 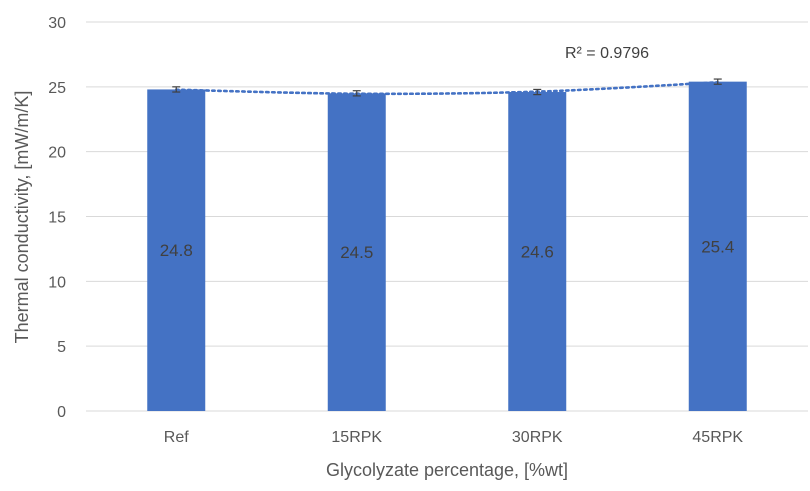 I want to click on y-tick-label: 15, so click(x=57, y=218).